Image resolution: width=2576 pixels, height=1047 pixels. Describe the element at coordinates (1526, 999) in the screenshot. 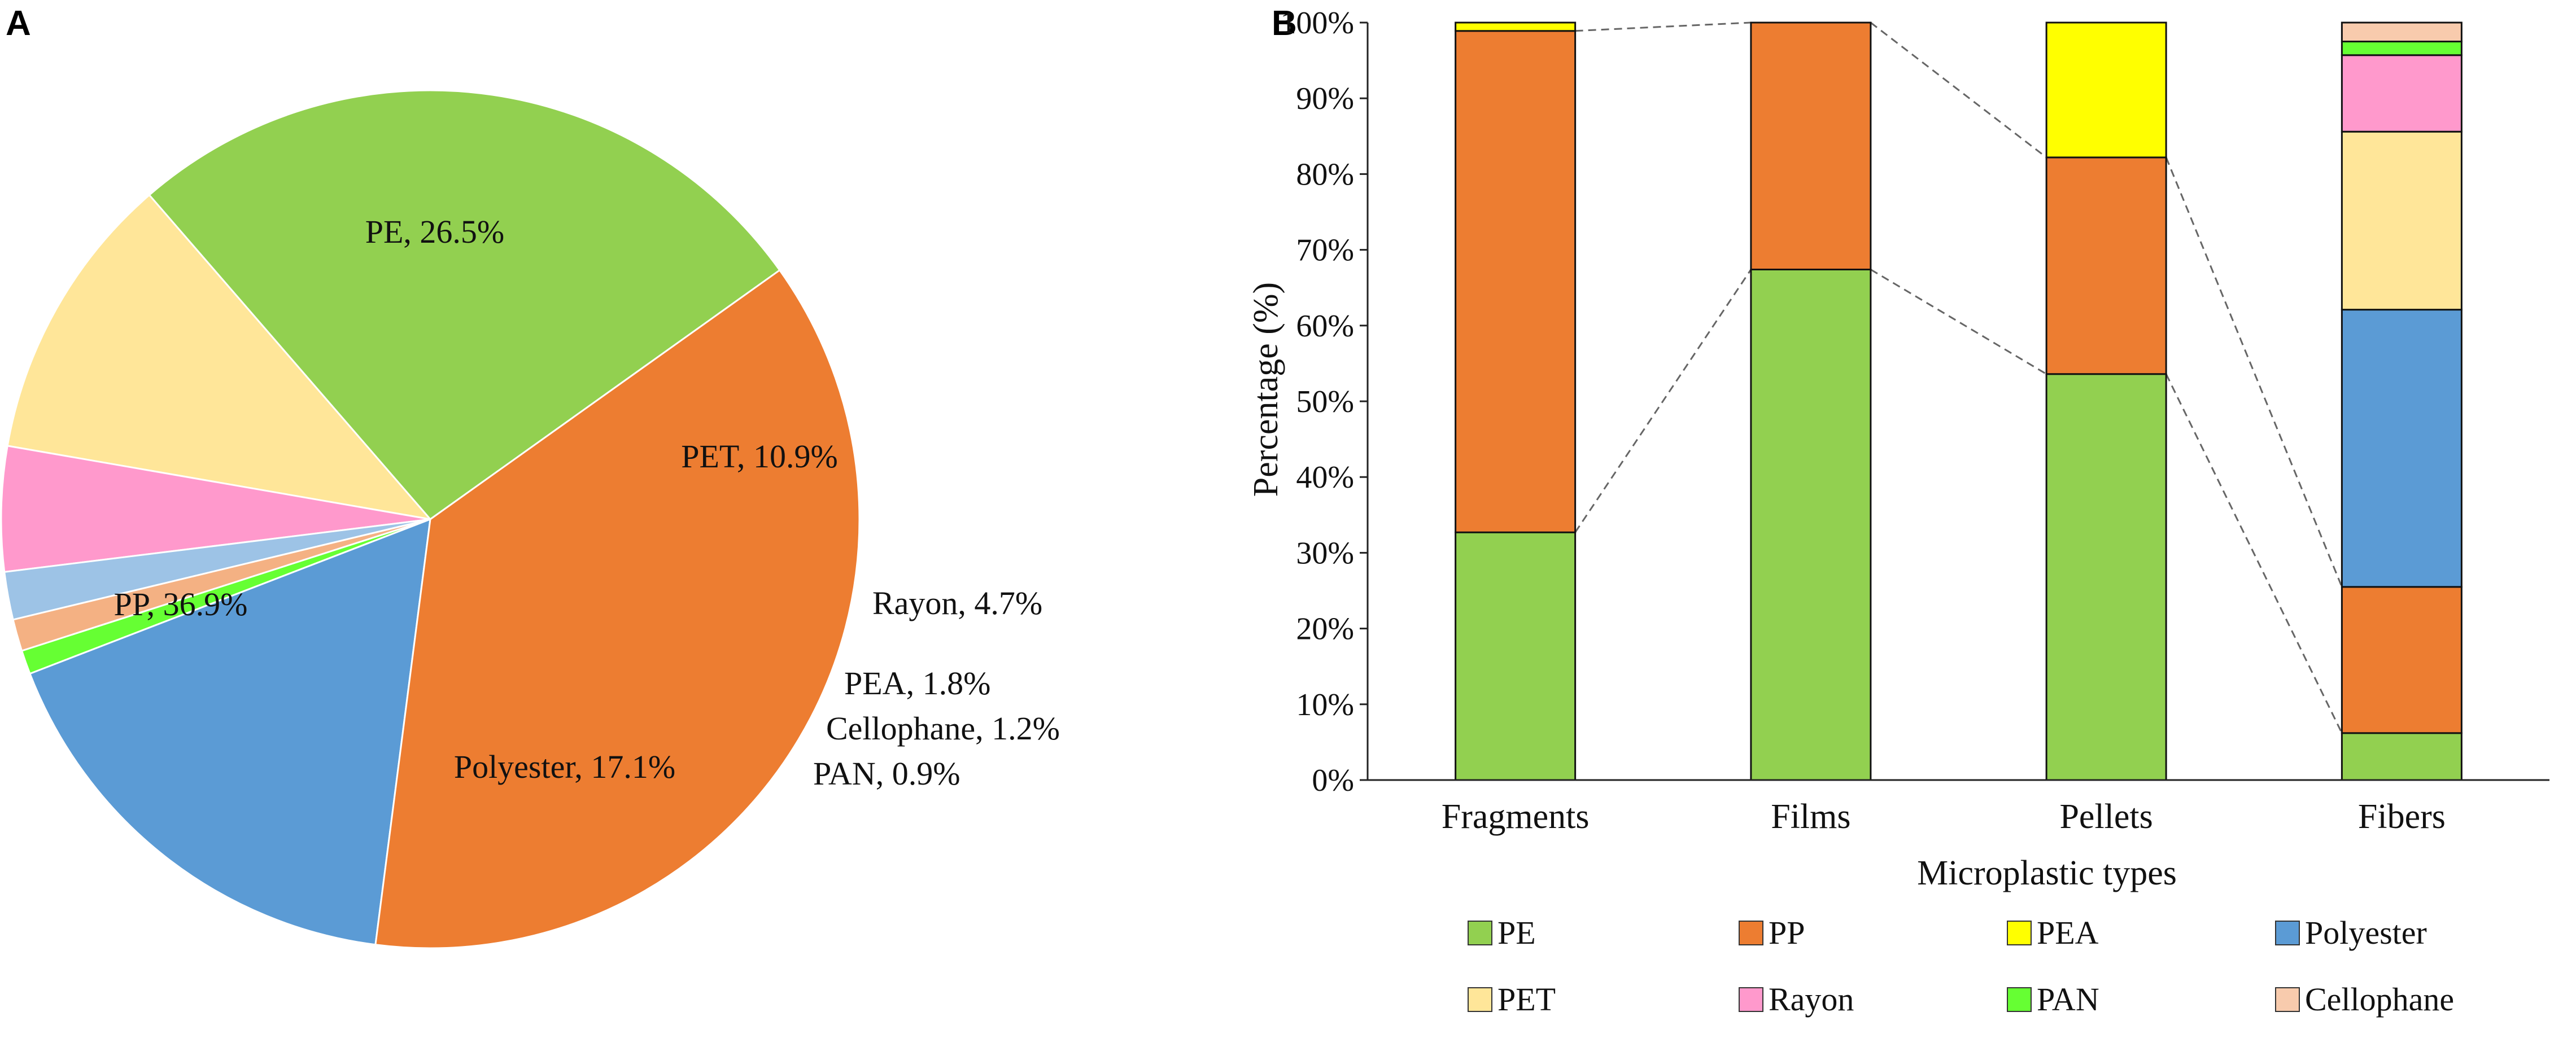

I see `legend-label-pet: PET` at that location.